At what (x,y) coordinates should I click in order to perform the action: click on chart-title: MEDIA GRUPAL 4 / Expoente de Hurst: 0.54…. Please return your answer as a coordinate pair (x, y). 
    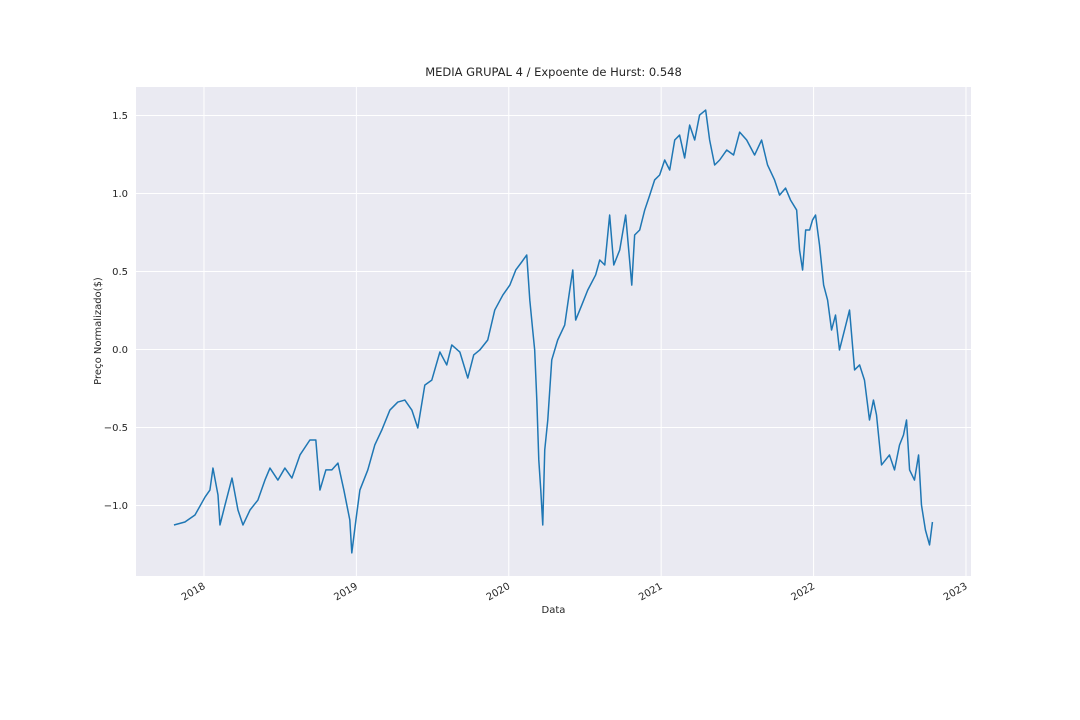
    Looking at the image, I should click on (553, 72).